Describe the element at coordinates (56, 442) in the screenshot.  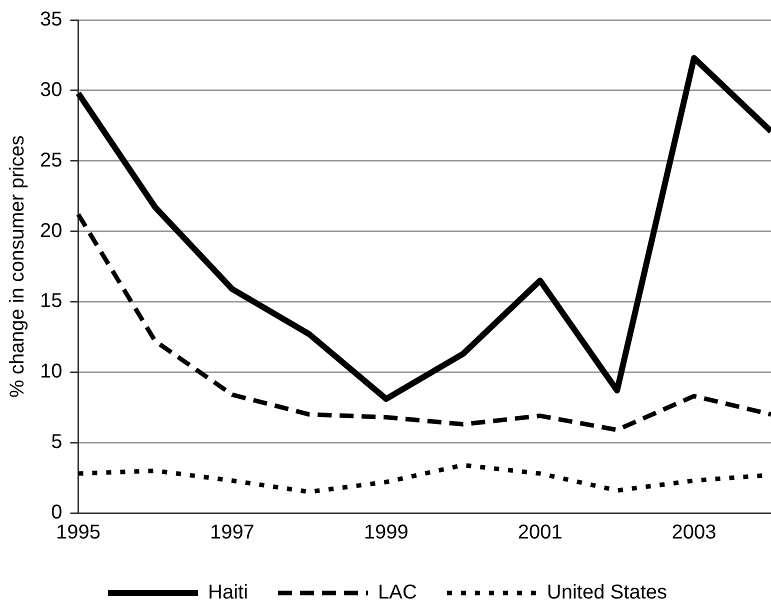
I see `y-tick-label: 5` at that location.